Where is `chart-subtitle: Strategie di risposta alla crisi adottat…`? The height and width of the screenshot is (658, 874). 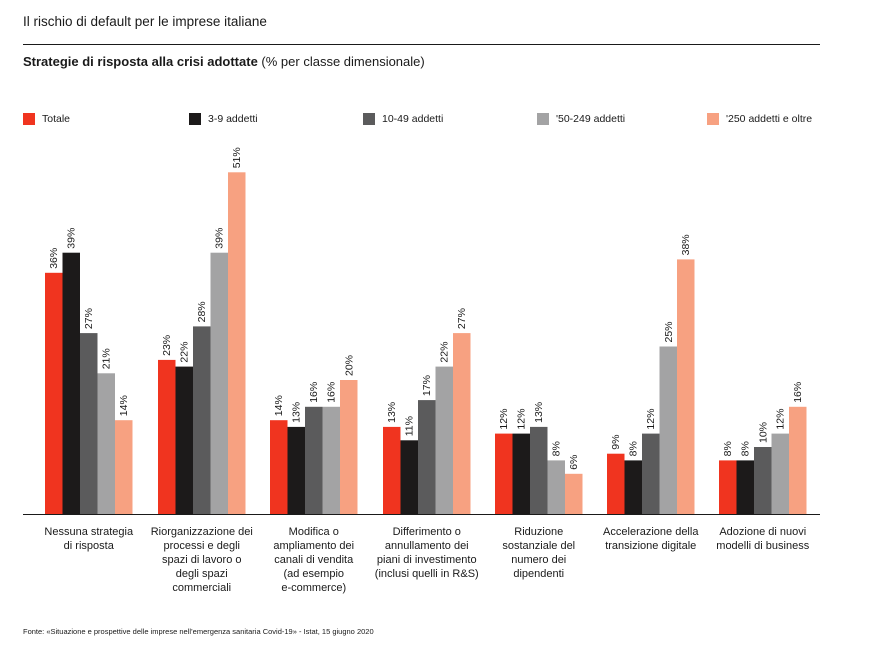 chart-subtitle: Strategie di risposta alla crisi adottat… is located at coordinates (224, 61).